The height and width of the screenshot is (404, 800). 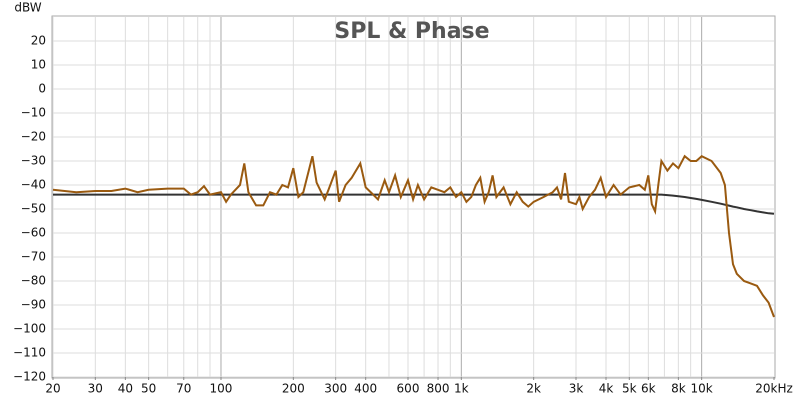 I want to click on y-tick-label: −110, so click(x=29, y=353).